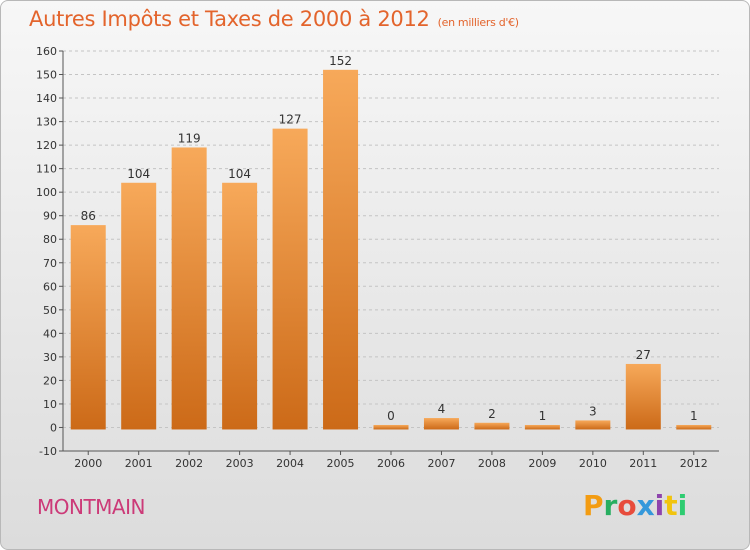 The height and width of the screenshot is (550, 750). I want to click on y-tick-label: 60, so click(50, 286).